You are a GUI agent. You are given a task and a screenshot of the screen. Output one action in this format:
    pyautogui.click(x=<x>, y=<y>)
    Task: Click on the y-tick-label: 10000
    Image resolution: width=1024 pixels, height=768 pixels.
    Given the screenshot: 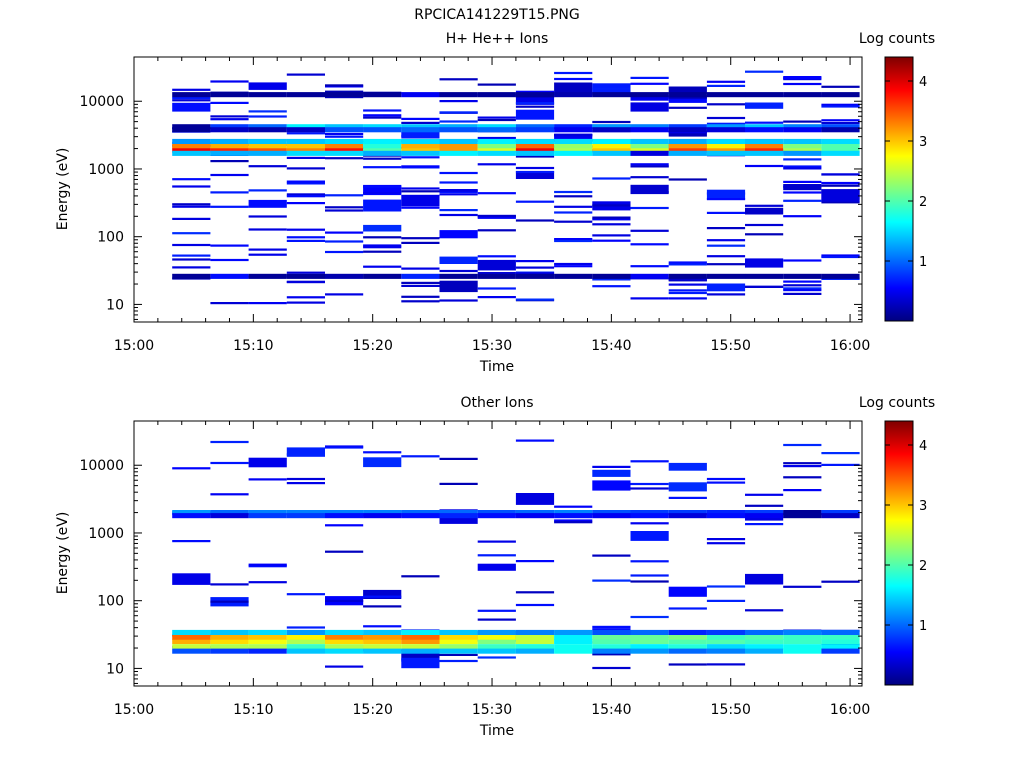 What is the action you would take?
    pyautogui.click(x=101, y=102)
    